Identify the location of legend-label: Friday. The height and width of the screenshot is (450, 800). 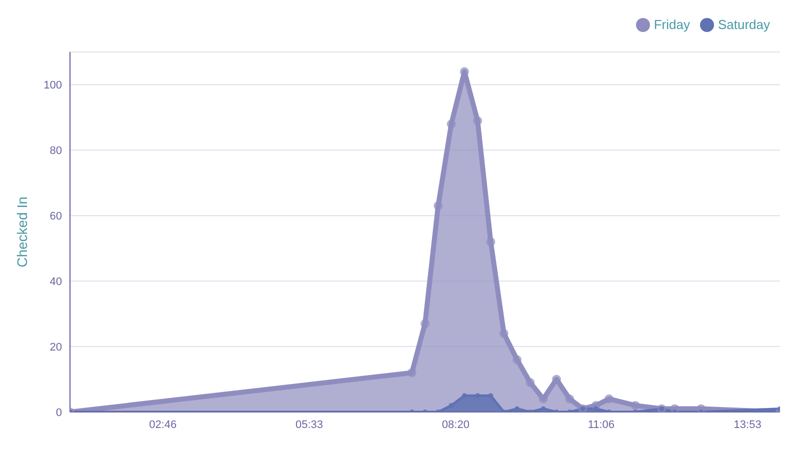
(672, 24).